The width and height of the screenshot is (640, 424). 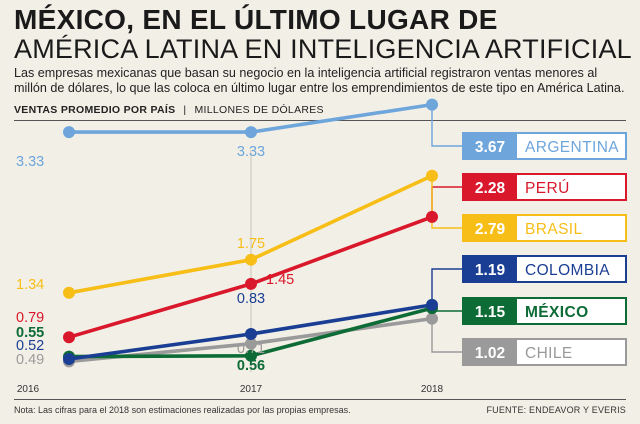 I want to click on point-perú-2018, so click(x=432, y=216).